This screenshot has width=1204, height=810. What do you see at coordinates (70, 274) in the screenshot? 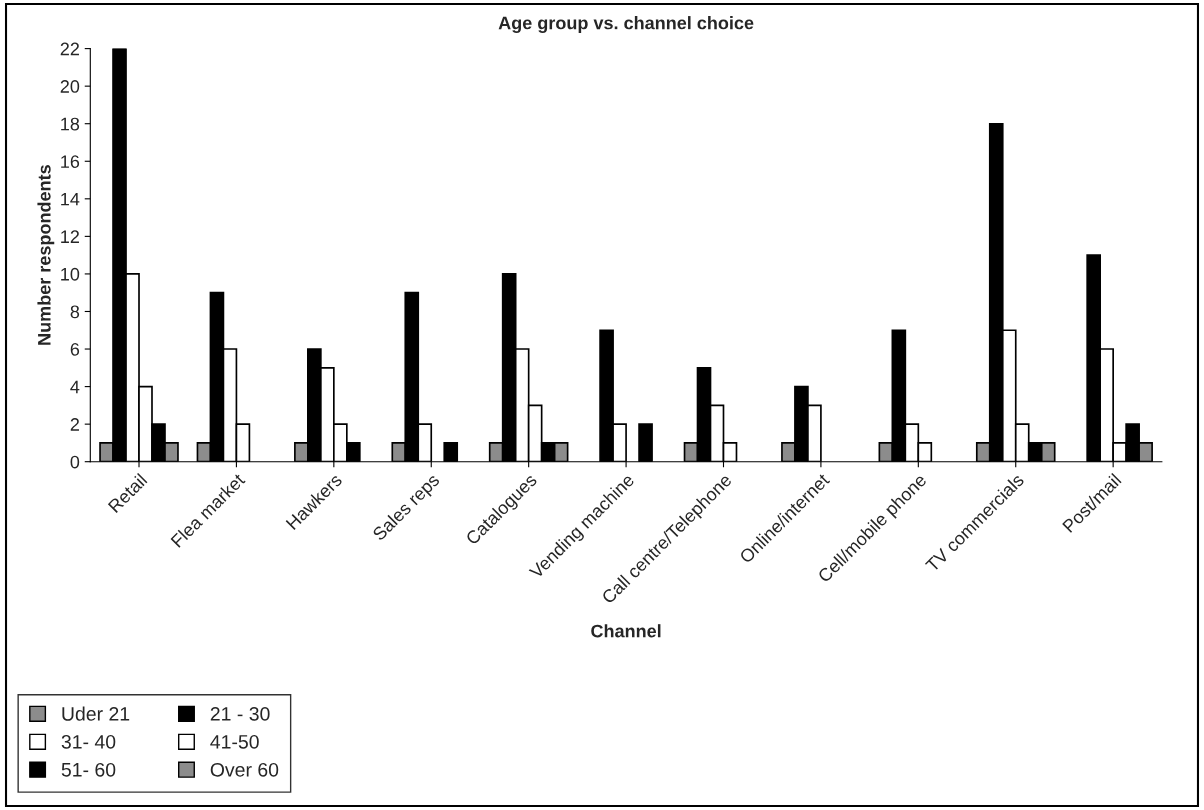
I see `y-tick-label: 10` at bounding box center [70, 274].